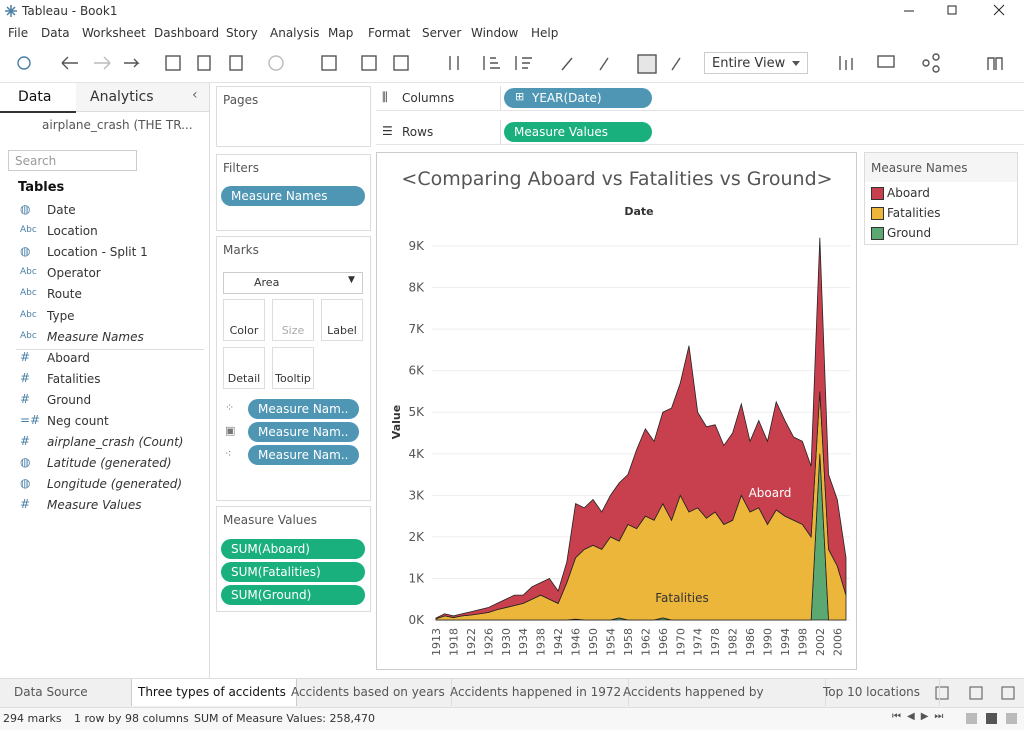  What do you see at coordinates (536, 692) in the screenshot?
I see `sheet-tab: Accidents happened in 1972` at bounding box center [536, 692].